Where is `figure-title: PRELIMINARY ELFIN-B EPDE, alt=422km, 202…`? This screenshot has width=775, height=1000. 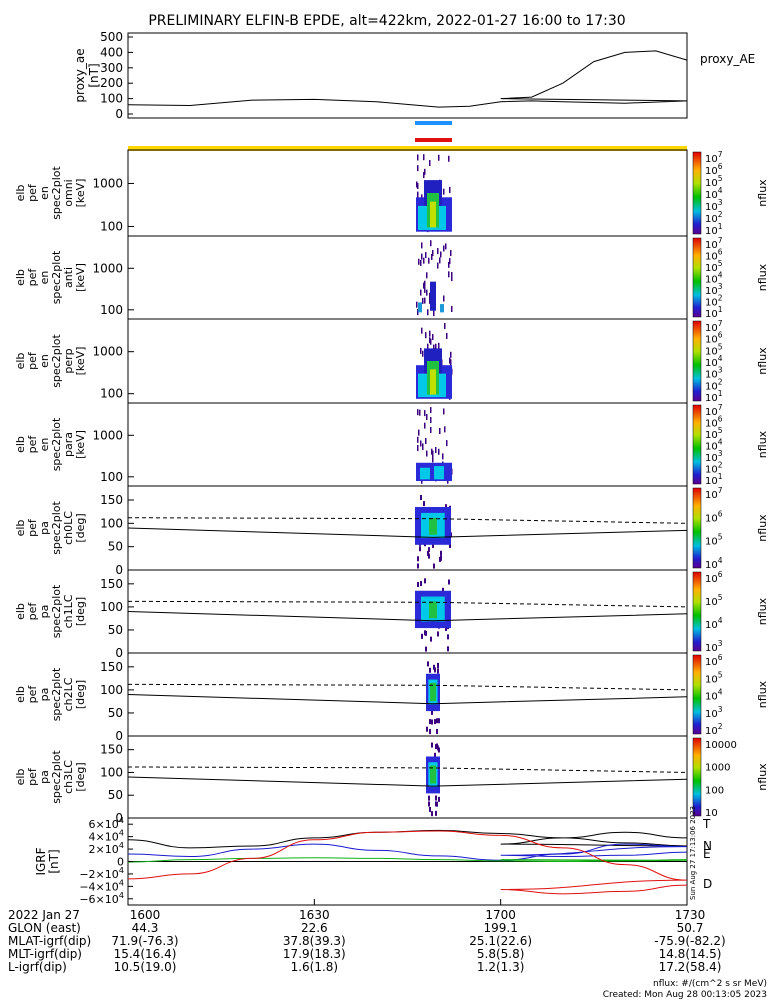
figure-title: PRELIMINARY ELFIN-B EPDE, alt=422km, 202… is located at coordinates (386, 21).